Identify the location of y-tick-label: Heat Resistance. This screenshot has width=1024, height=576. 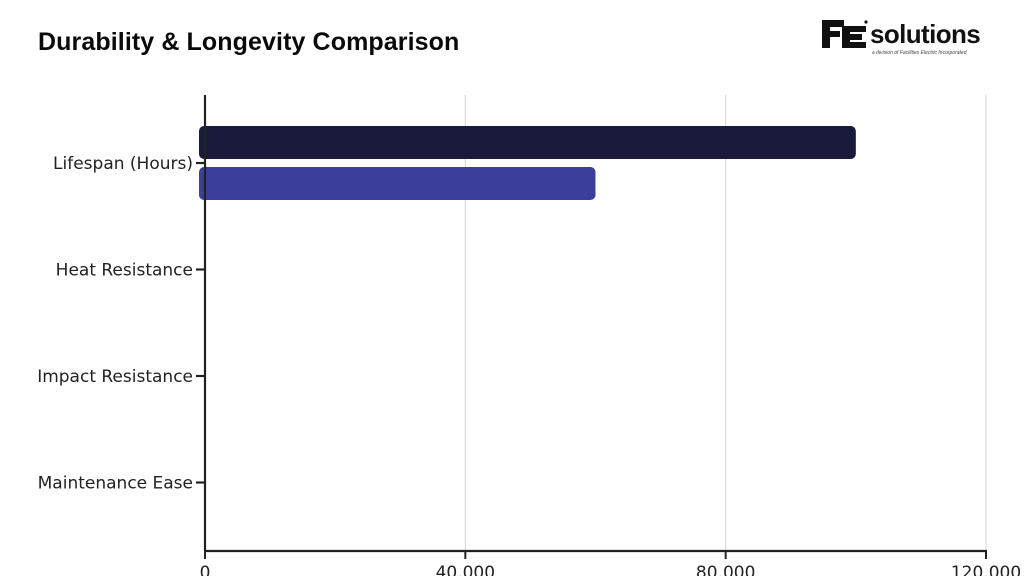
(124, 271).